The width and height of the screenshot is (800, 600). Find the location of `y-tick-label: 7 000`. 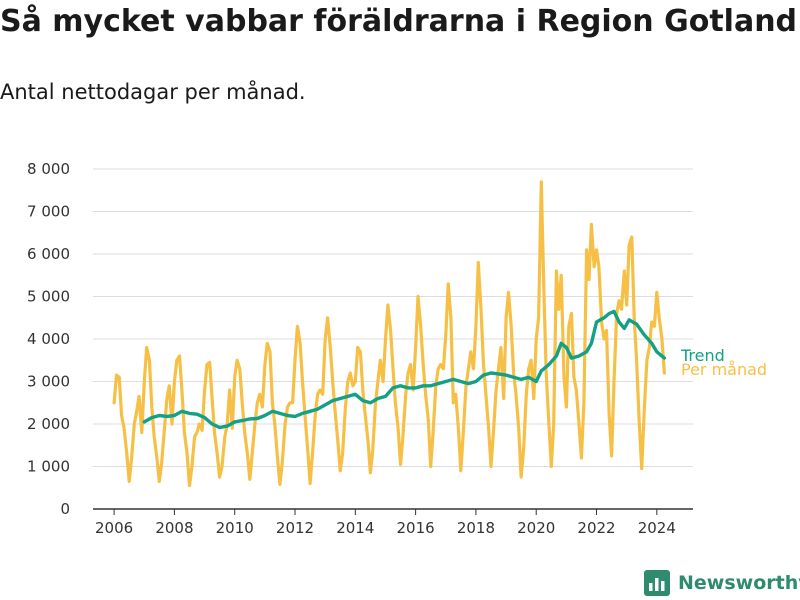

y-tick-label: 7 000 is located at coordinates (48, 212).